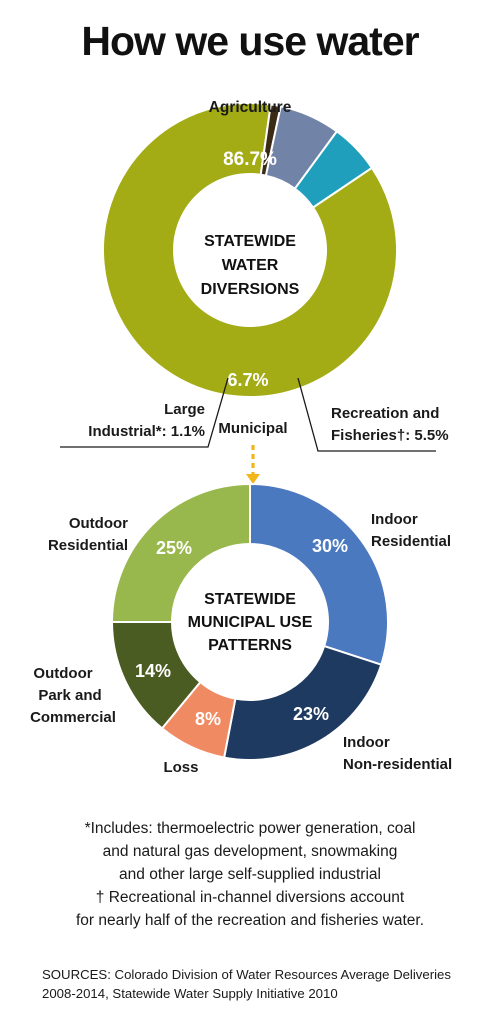 The height and width of the screenshot is (1015, 500). I want to click on indoor-nonresidential-label-line-2: Non-residential, so click(397, 764).